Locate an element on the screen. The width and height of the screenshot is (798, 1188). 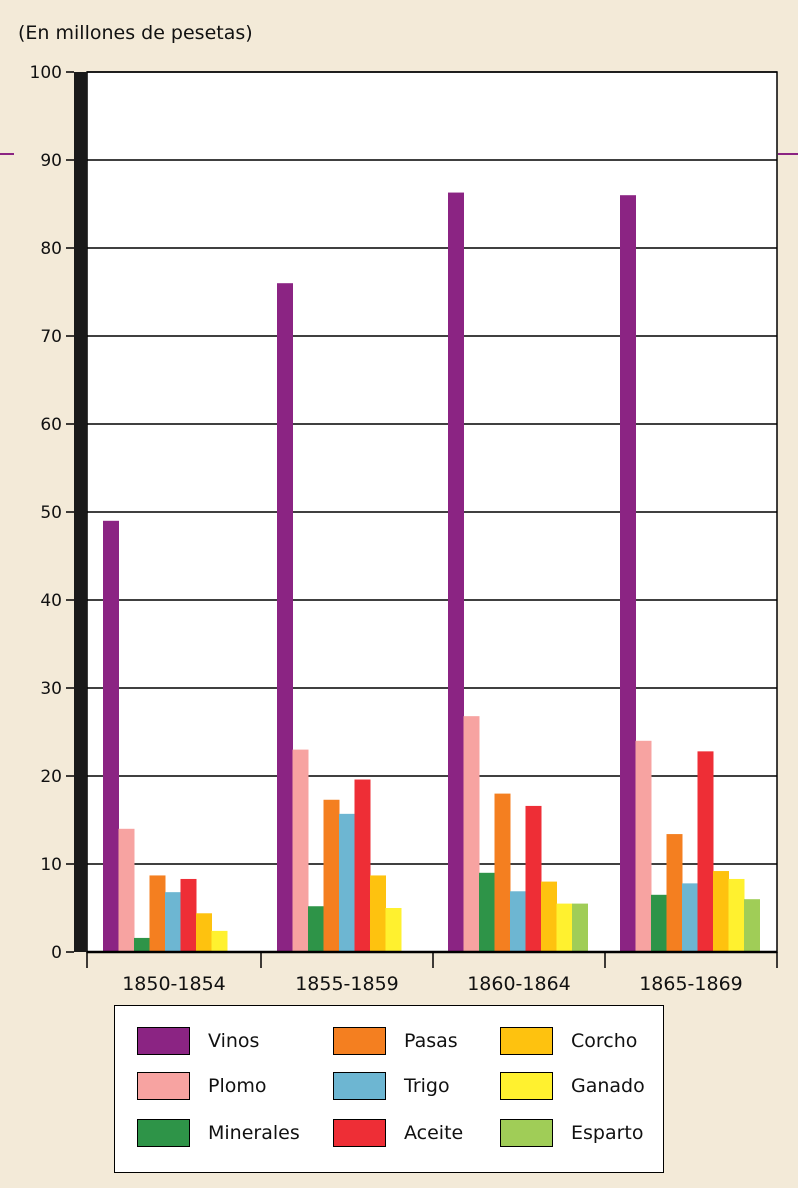
legend-item-vinos: Vinos is located at coordinates (198, 1041).